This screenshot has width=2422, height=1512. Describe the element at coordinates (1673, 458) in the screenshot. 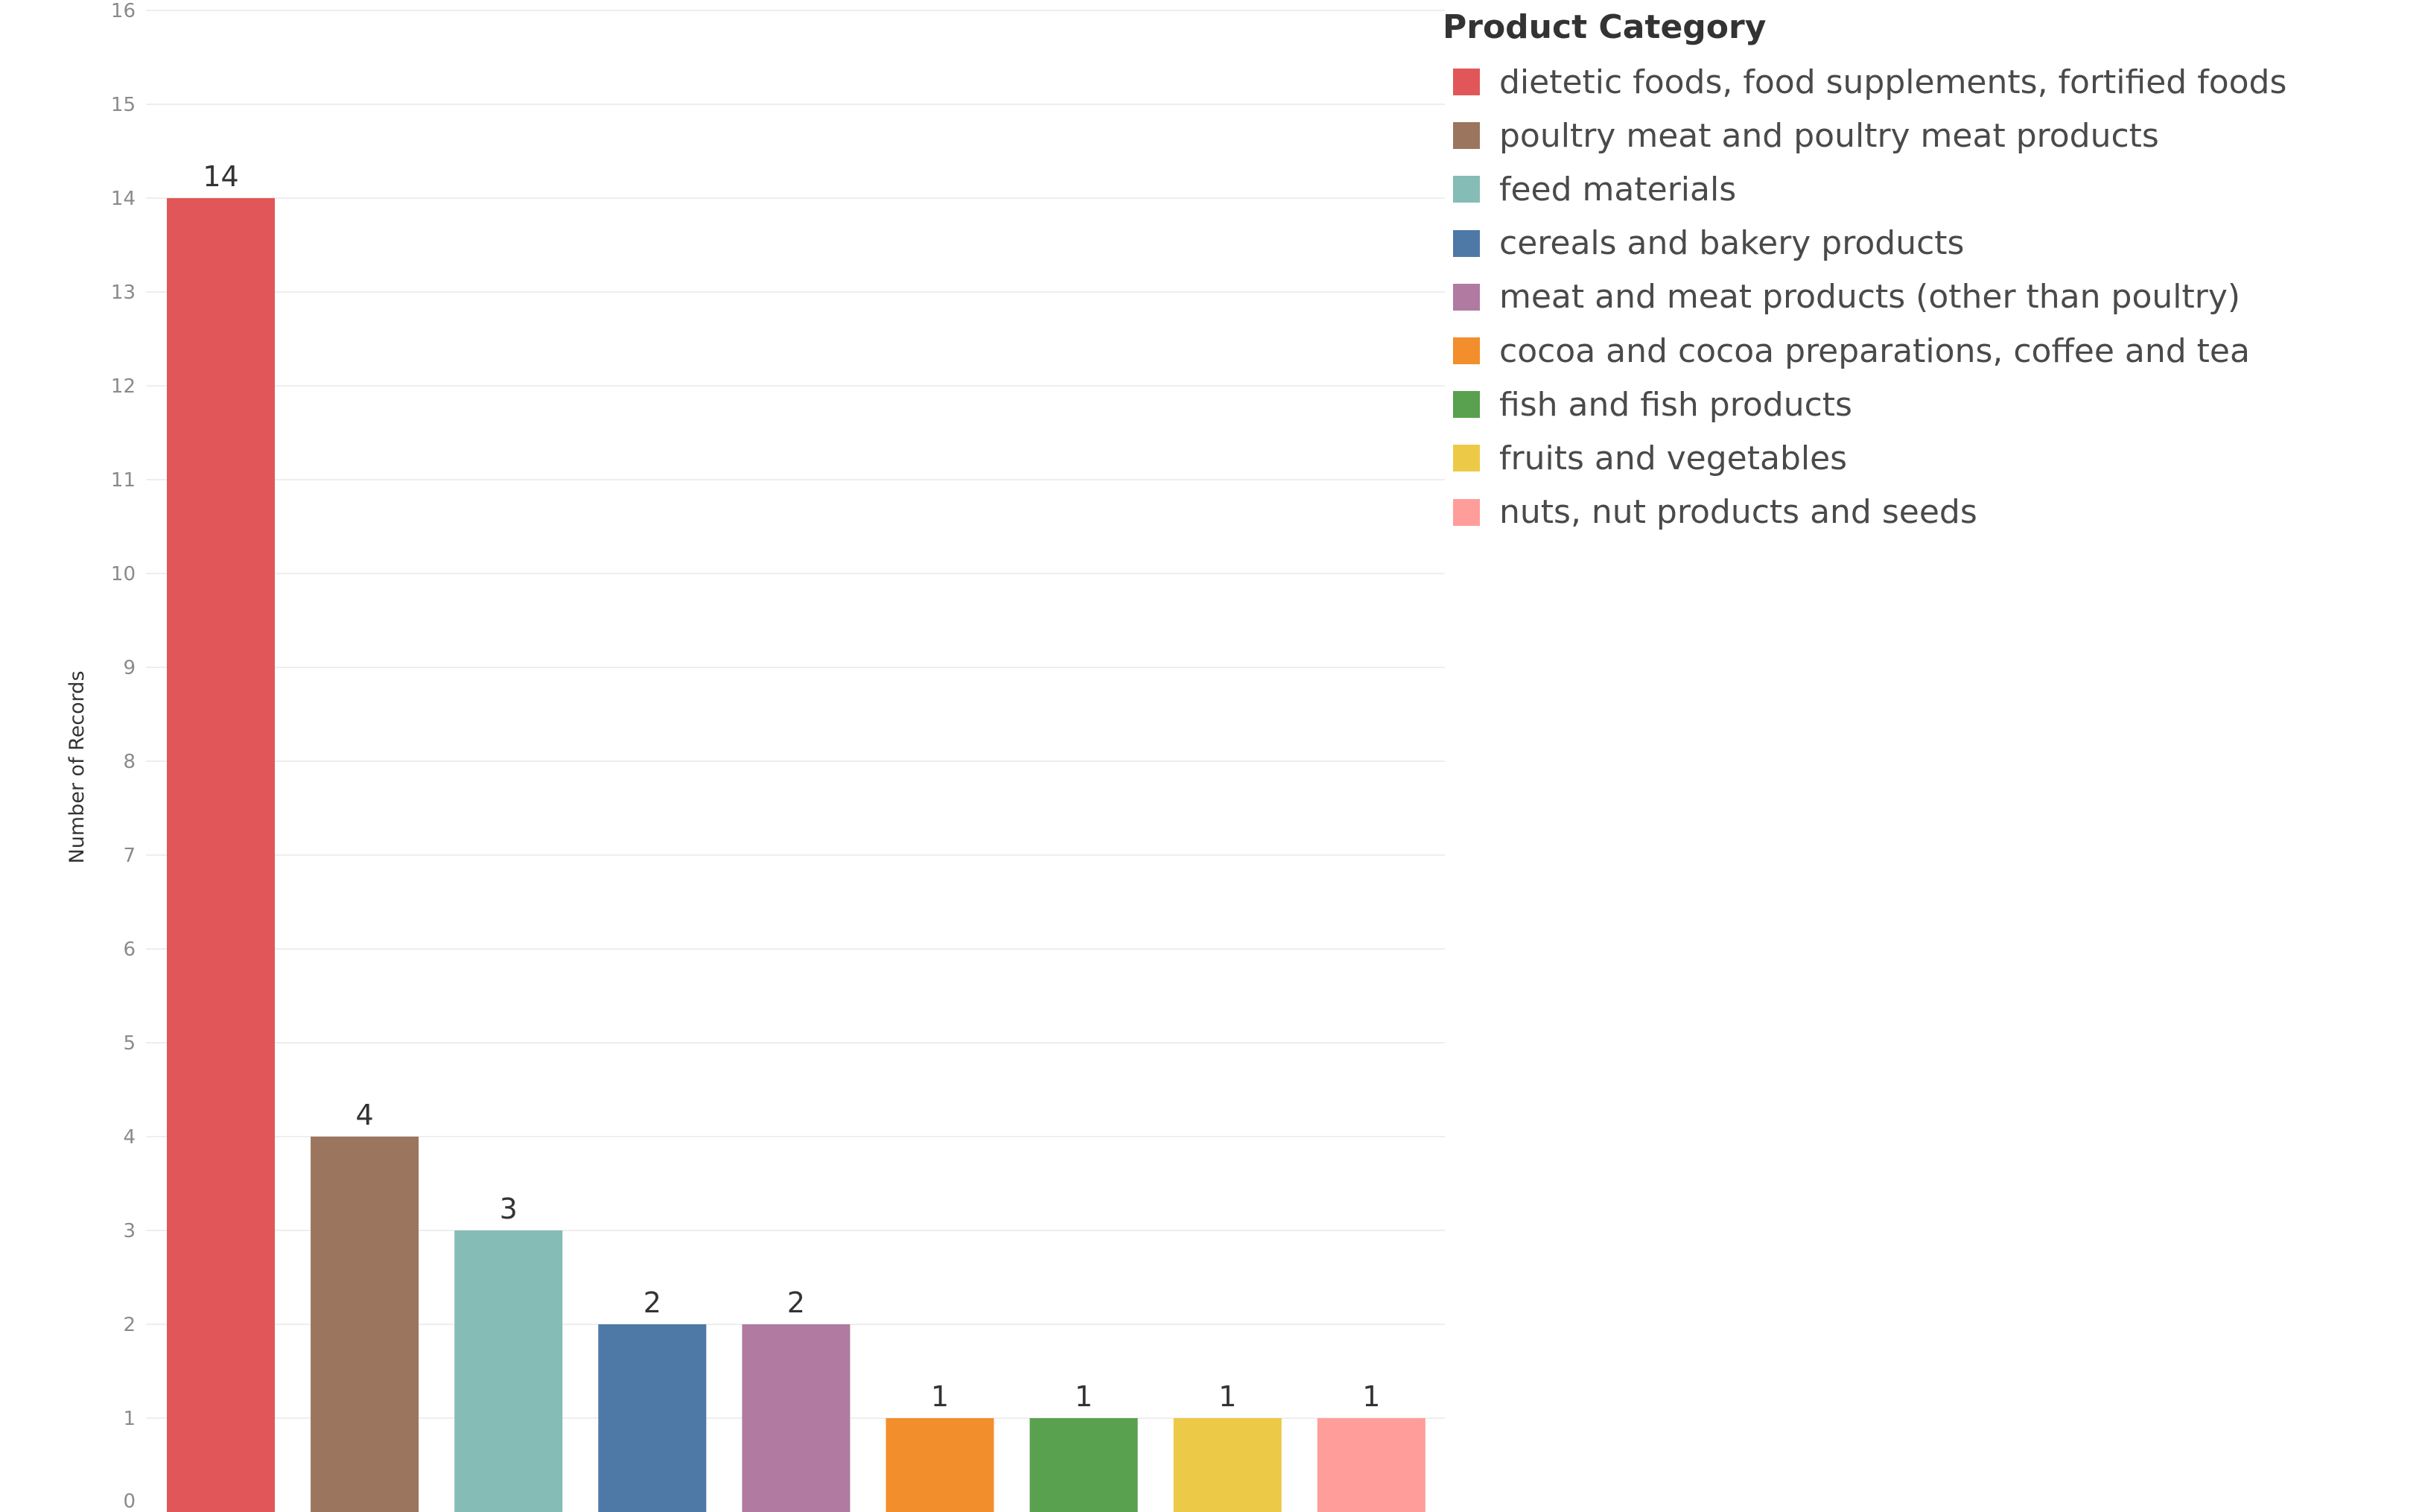

I see `legend-label: fruits and vegetables` at that location.